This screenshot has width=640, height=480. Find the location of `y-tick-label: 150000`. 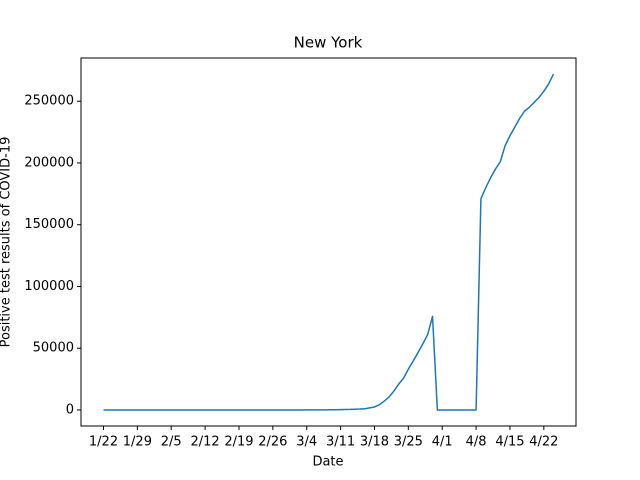

y-tick-label: 150000 is located at coordinates (49, 224).